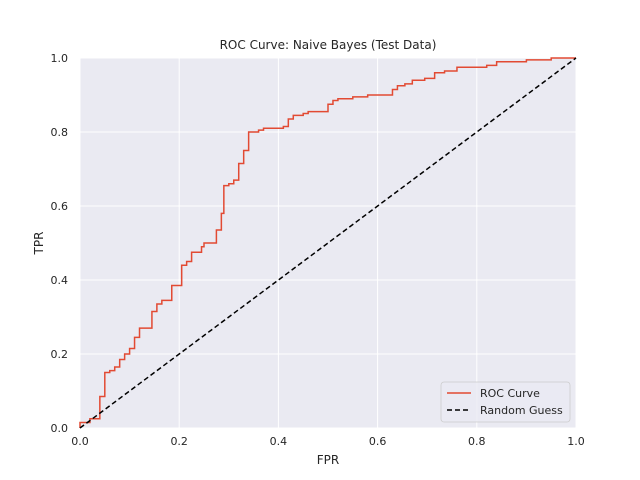 The width and height of the screenshot is (640, 480). Describe the element at coordinates (510, 393) in the screenshot. I see `legend-label-roc-curve: ROC Curve` at that location.